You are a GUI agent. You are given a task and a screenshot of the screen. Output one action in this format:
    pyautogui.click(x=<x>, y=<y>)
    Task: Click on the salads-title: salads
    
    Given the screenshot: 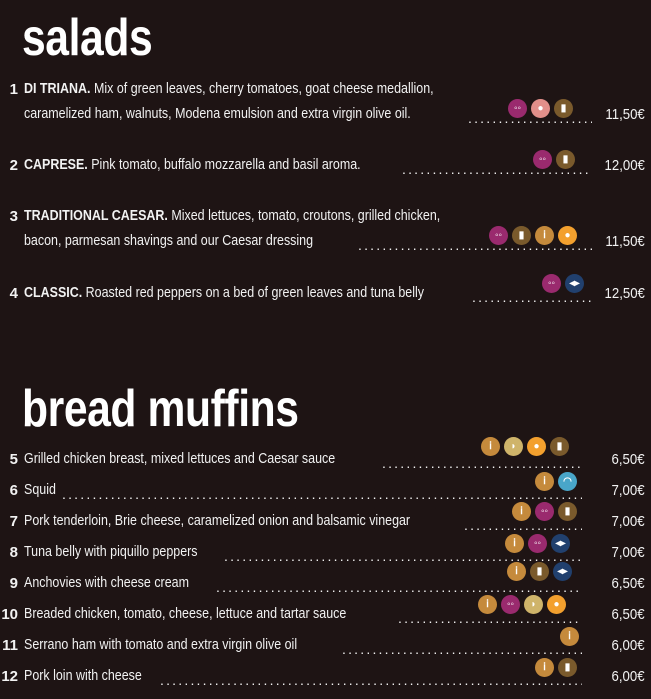 What is the action you would take?
    pyautogui.click(x=87, y=38)
    